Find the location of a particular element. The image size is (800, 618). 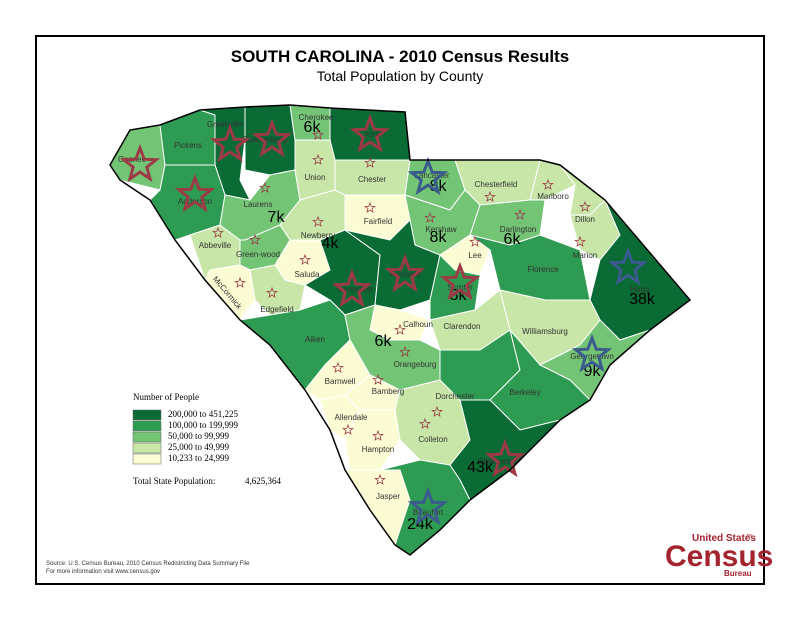

legend-label: 200,000 to 451,225 is located at coordinates (203, 414).